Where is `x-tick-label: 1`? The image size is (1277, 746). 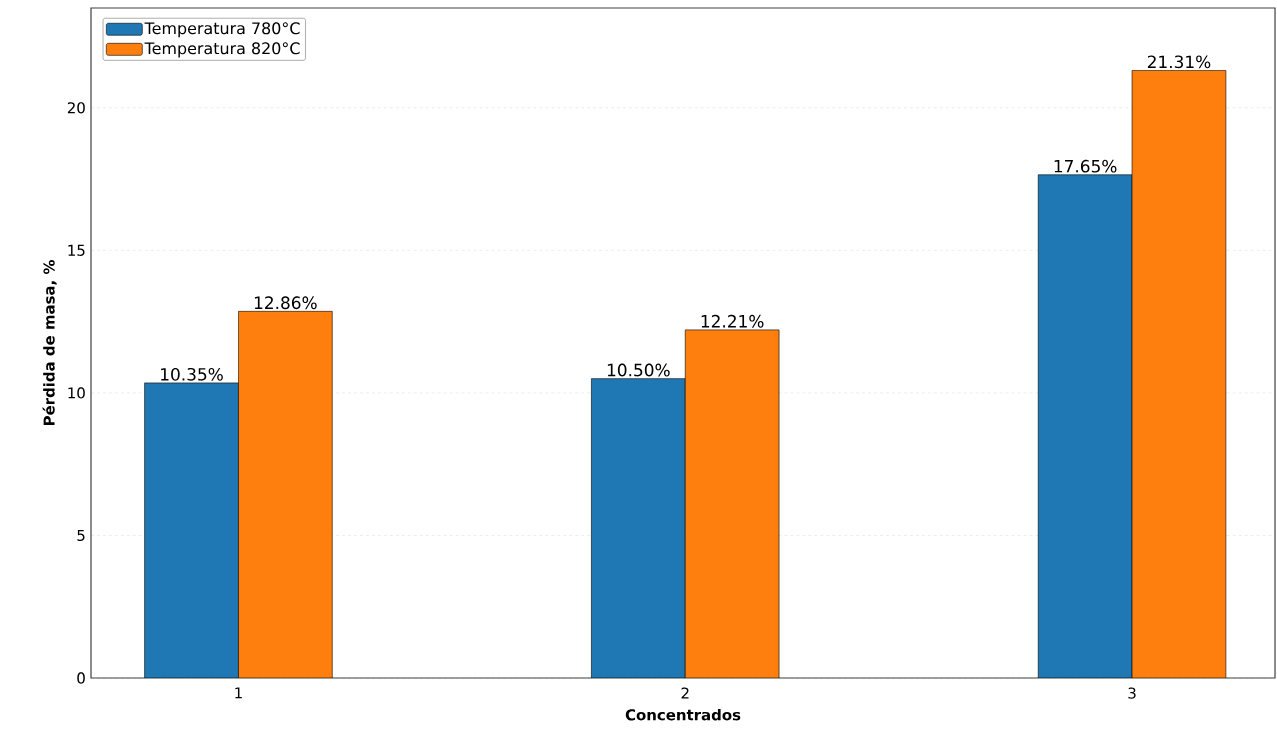
x-tick-label: 1 is located at coordinates (238, 693).